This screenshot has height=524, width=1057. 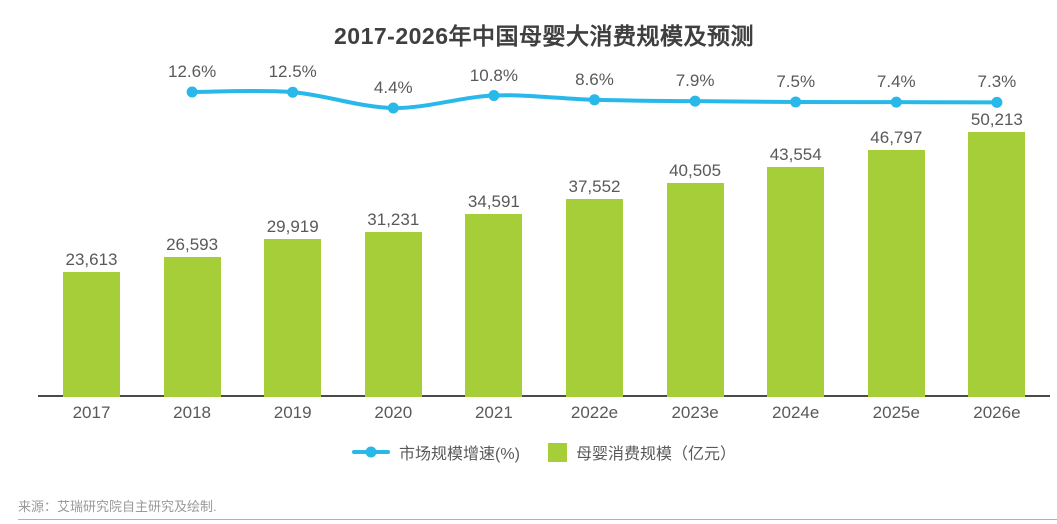 I want to click on bar-value-2022e: 37,552, so click(x=594, y=186).